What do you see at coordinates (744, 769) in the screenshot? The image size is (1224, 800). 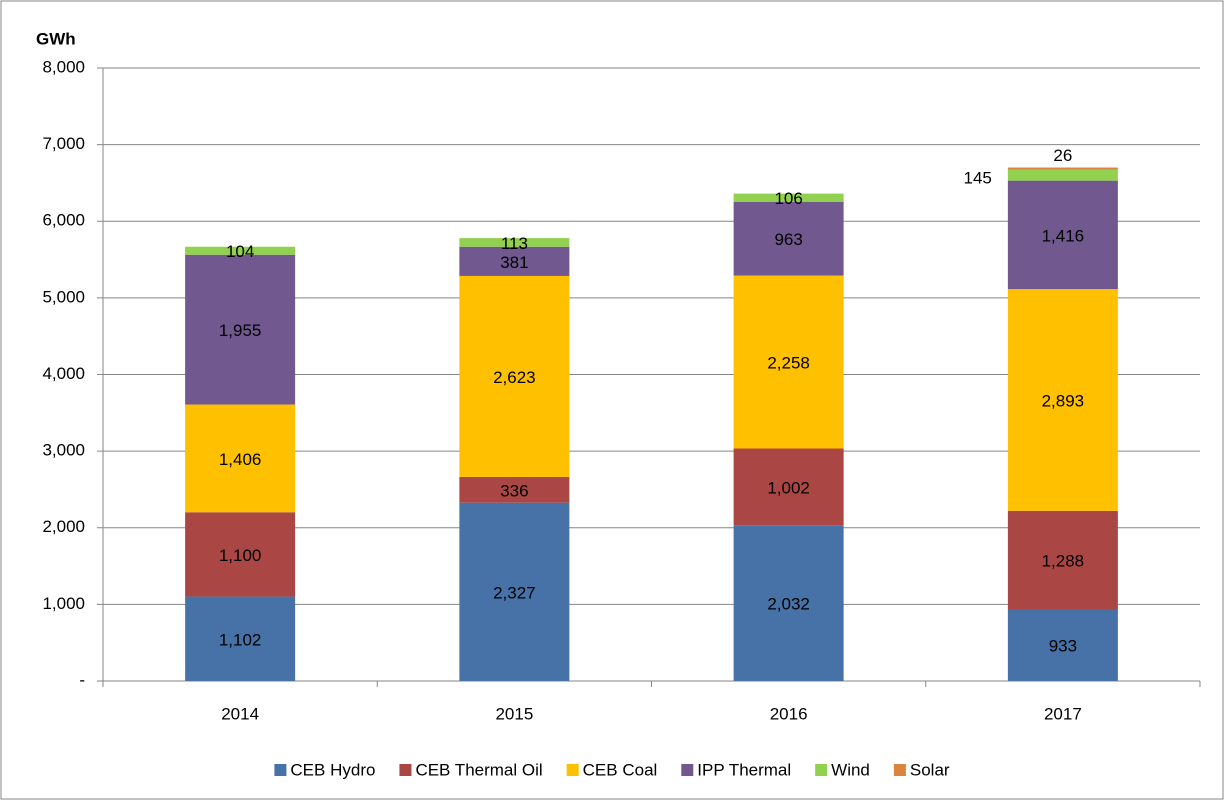 I see `legend-label: IPP Thermal` at bounding box center [744, 769].